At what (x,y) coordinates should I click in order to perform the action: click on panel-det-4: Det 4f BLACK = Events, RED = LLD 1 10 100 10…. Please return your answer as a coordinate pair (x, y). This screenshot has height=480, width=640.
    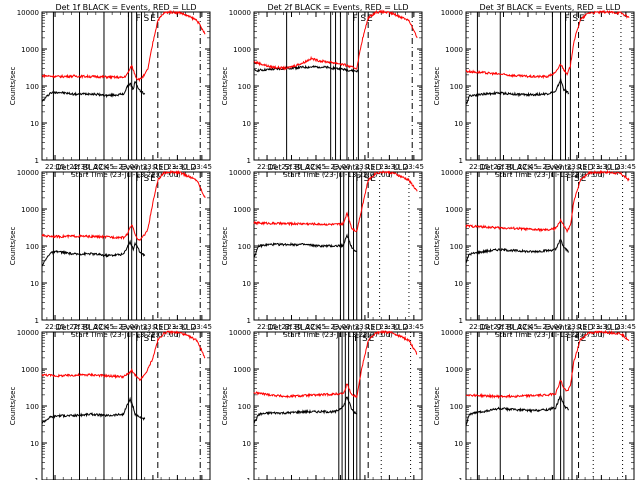
    Looking at the image, I should click on (110, 251).